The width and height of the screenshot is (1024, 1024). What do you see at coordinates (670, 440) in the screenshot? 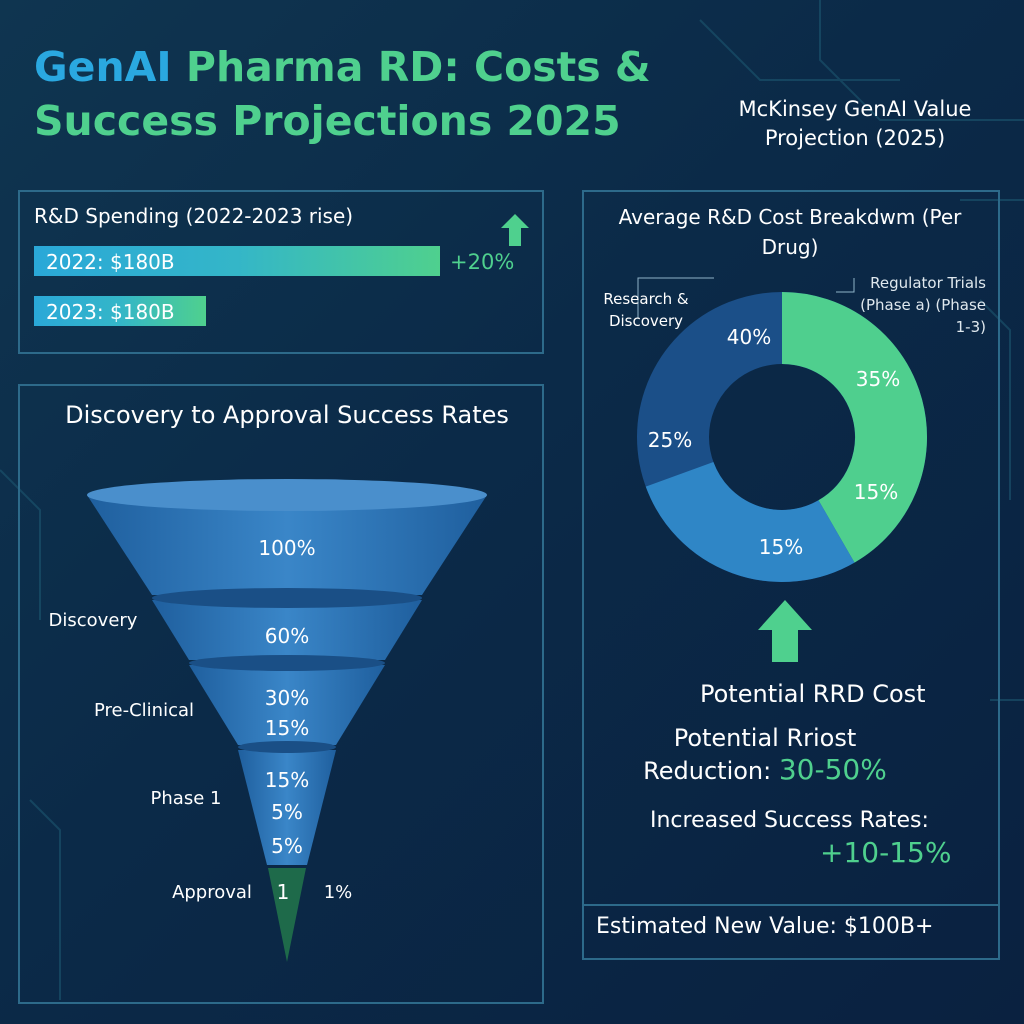
I see `segment-label: 25%` at bounding box center [670, 440].